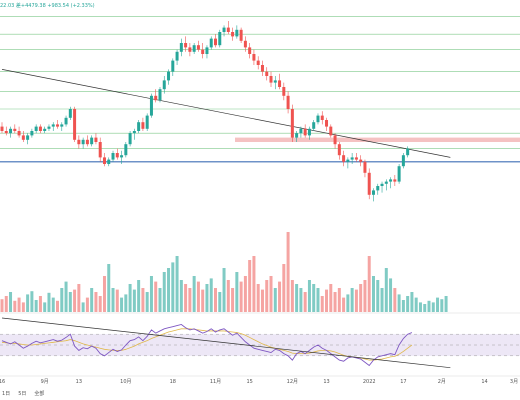 The image size is (520, 400). What do you see at coordinates (484, 382) in the screenshot?
I see `x-tick-label: 14` at bounding box center [484, 382].